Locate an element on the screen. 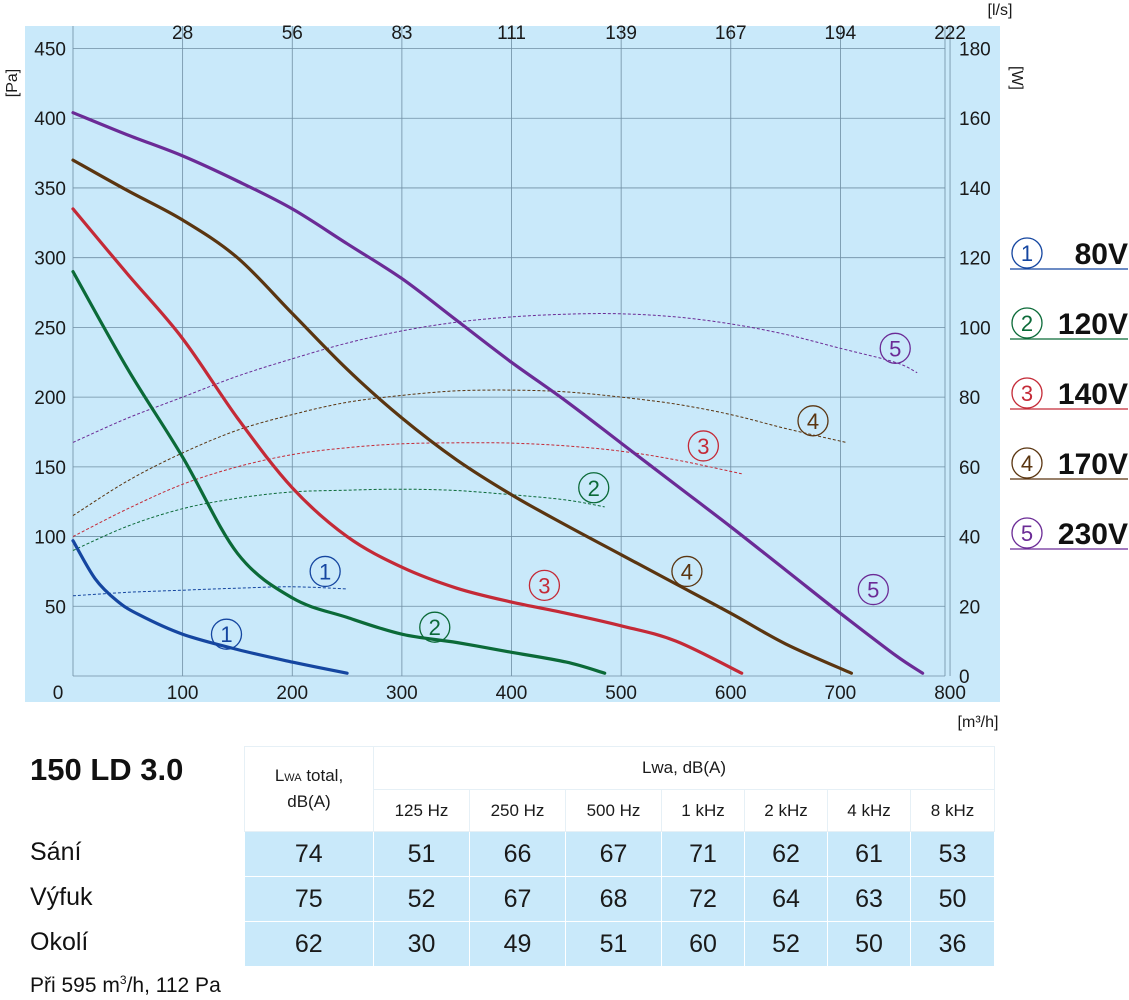 This screenshot has height=1000, width=1129. x2-axis-unit: [l/s] is located at coordinates (1000, 10).